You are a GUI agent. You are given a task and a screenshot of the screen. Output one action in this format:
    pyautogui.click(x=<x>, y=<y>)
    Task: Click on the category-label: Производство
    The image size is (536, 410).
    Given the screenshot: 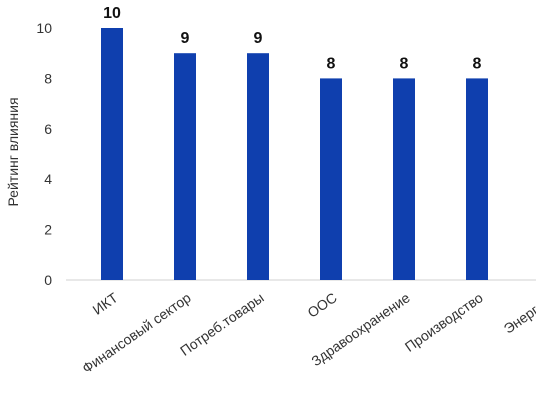 What is the action you would take?
    pyautogui.click(x=444, y=322)
    